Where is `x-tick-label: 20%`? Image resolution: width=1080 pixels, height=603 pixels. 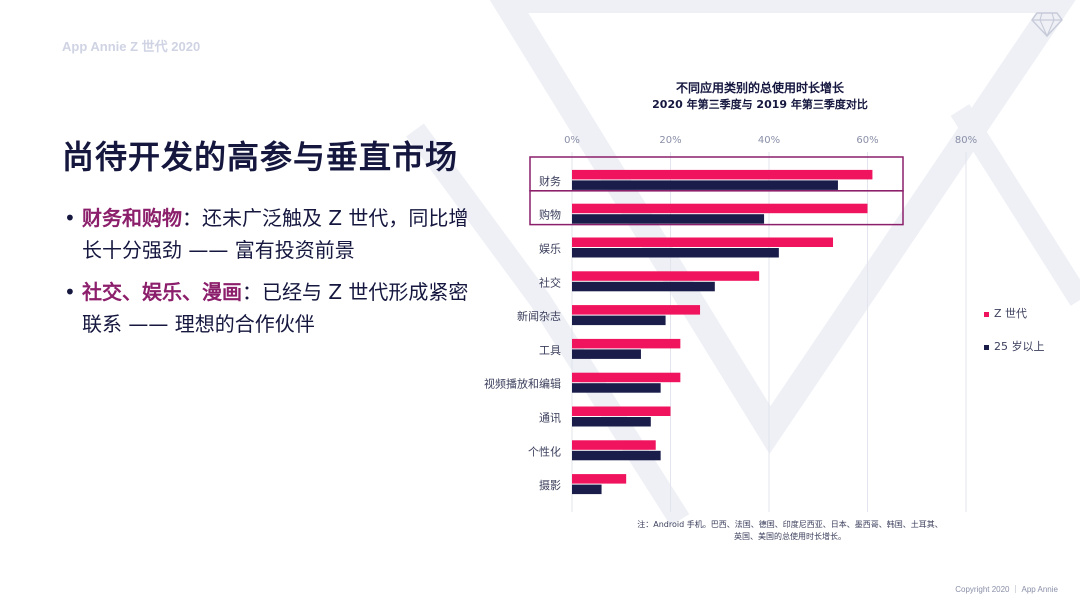 x-tick-label: 20% is located at coordinates (670, 140).